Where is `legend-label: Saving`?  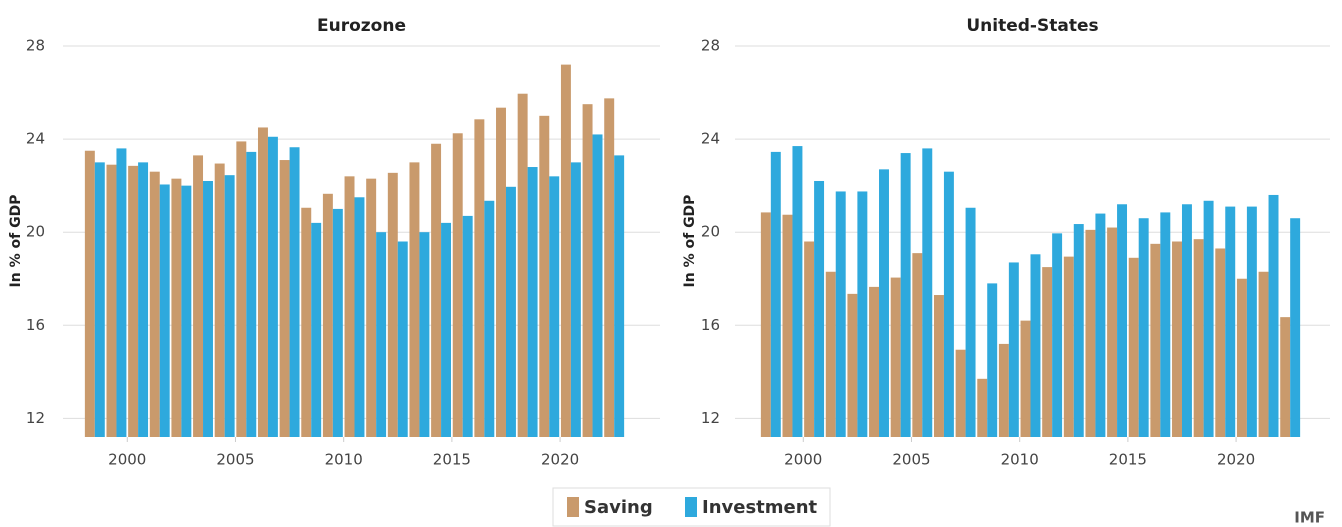 legend-label: Saving is located at coordinates (618, 507).